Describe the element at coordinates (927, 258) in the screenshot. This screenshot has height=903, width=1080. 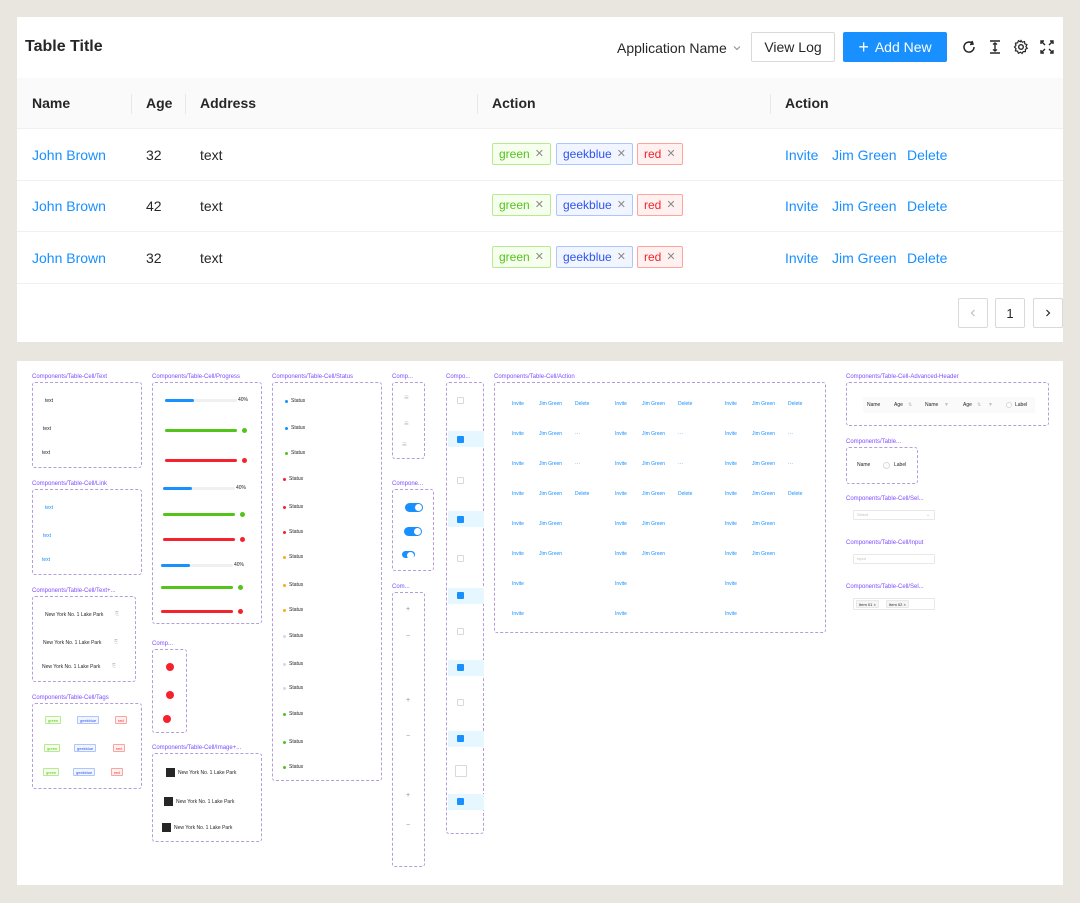
I see `delete-link: Delete` at that location.